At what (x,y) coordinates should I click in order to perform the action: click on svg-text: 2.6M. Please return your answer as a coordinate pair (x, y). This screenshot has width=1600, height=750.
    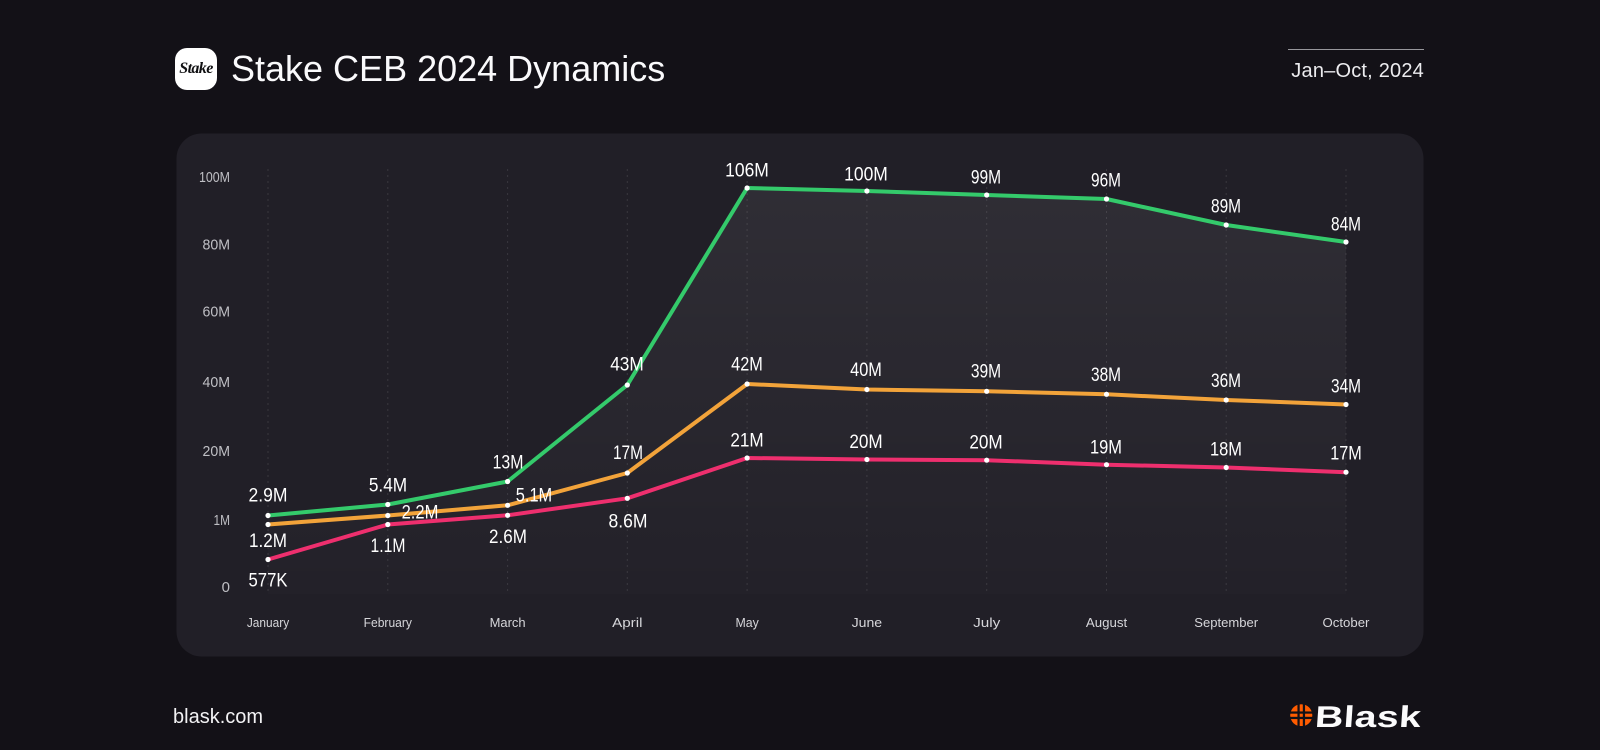
    Looking at the image, I should click on (508, 537).